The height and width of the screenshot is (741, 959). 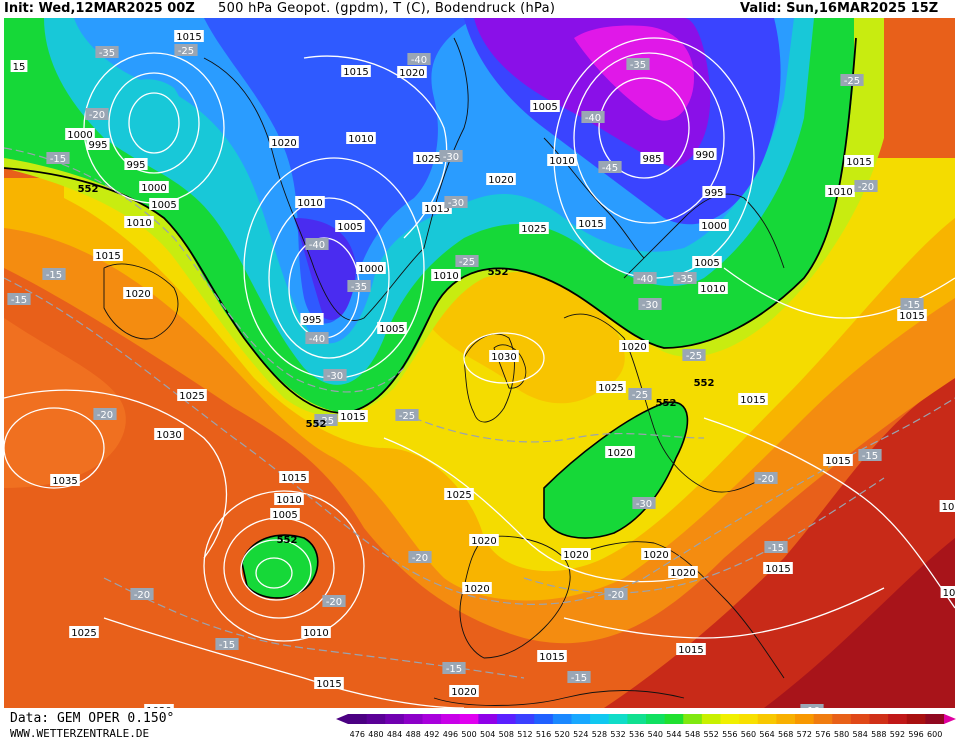 I want to click on temperature-label: -45, so click(x=610, y=167).